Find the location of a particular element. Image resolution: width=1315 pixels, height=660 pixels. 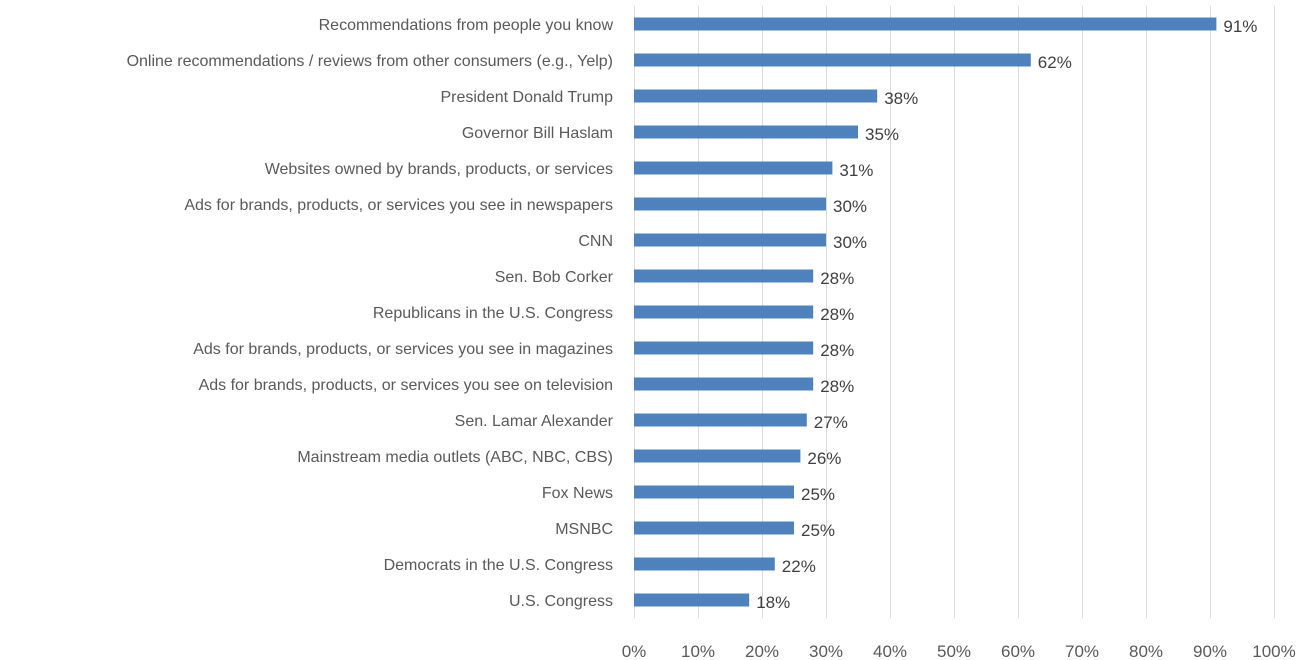

data-label-7: 28% is located at coordinates (837, 278).